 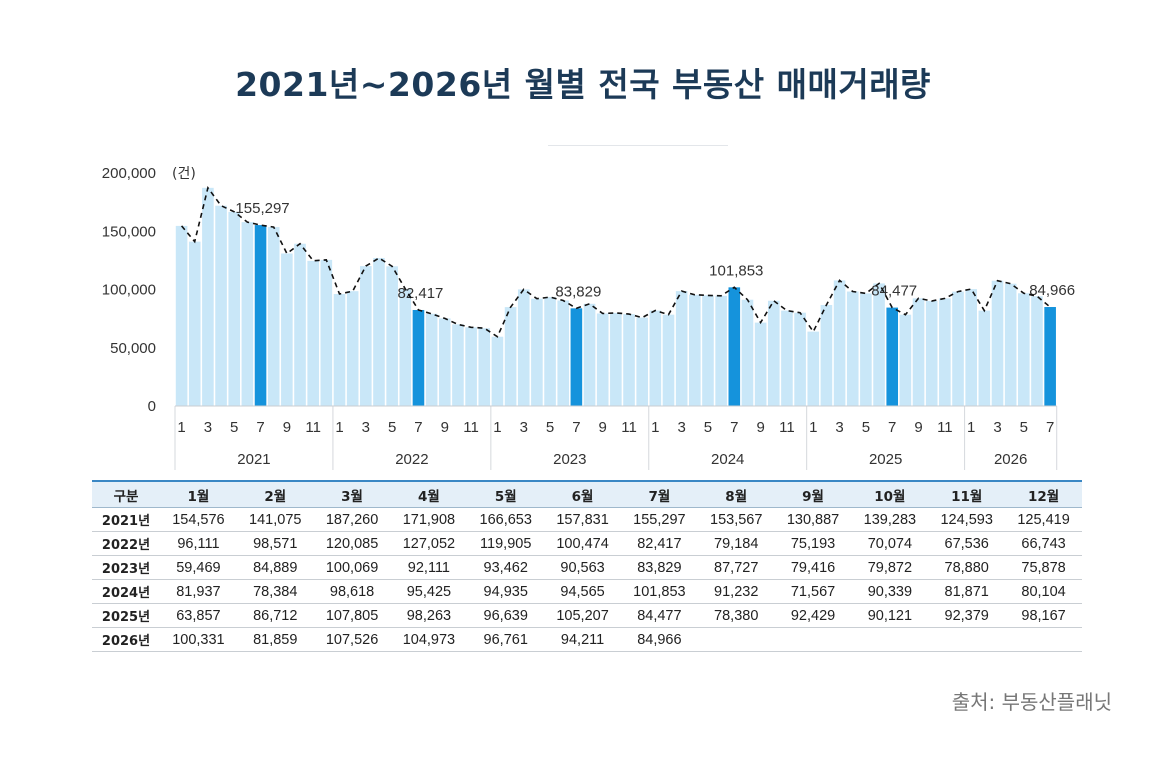 What do you see at coordinates (890, 519) in the screenshot?
I see `table-cell: 139,283` at bounding box center [890, 519].